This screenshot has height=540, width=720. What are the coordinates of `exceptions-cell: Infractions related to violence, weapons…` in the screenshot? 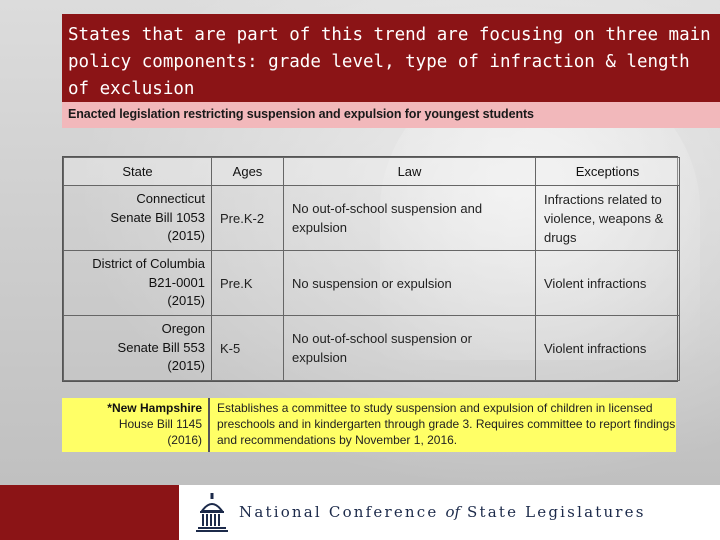 It's located at (607, 218).